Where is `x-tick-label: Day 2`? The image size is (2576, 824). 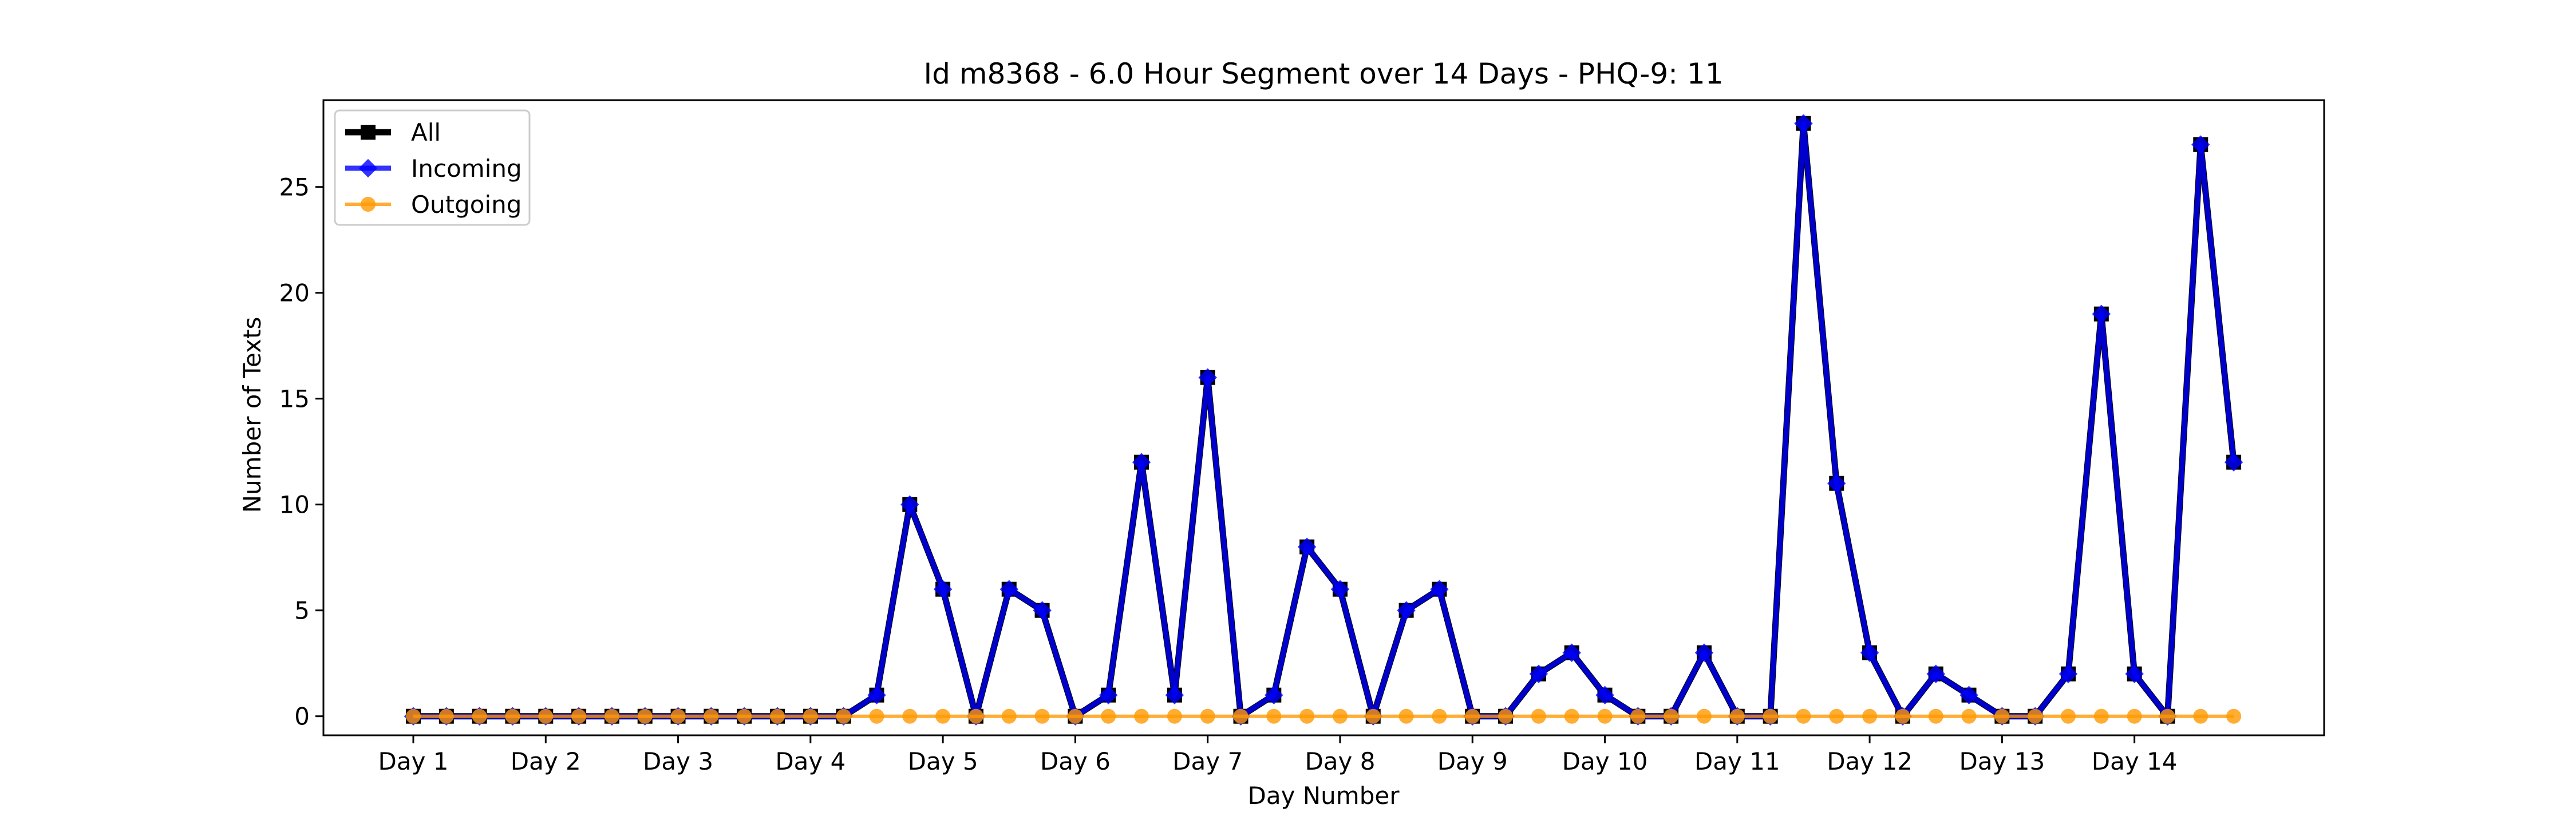 x-tick-label: Day 2 is located at coordinates (546, 761).